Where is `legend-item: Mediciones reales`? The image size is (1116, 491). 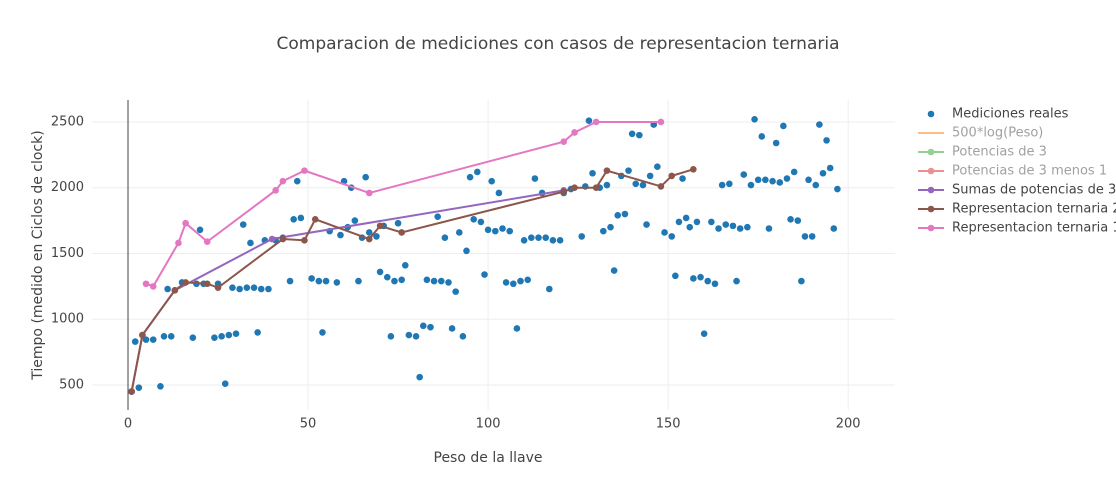
legend-item: Mediciones reales is located at coordinates (998, 114).